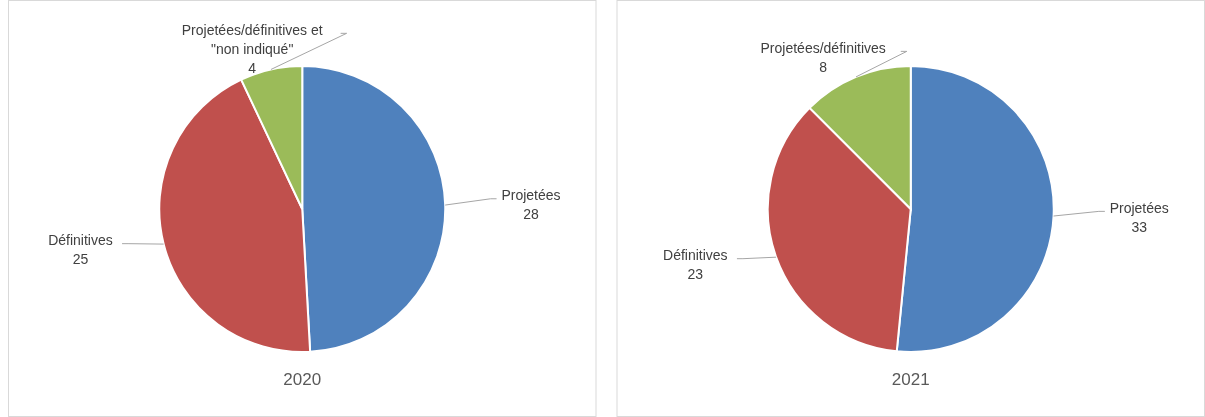  Describe the element at coordinates (1139, 227) in the screenshot. I see `data-label: 33` at that location.